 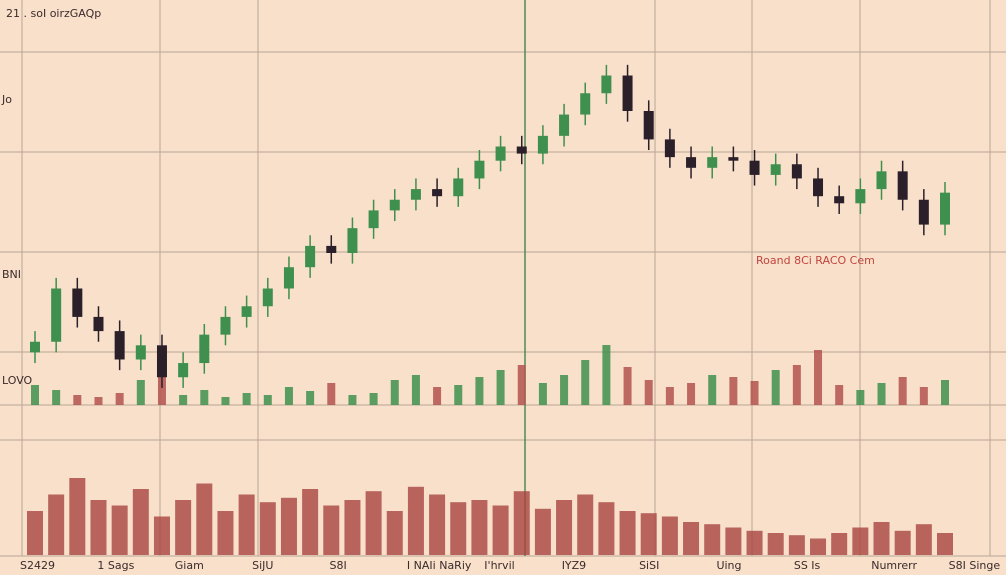 I want to click on side-label: LOVO, so click(x=17, y=380).